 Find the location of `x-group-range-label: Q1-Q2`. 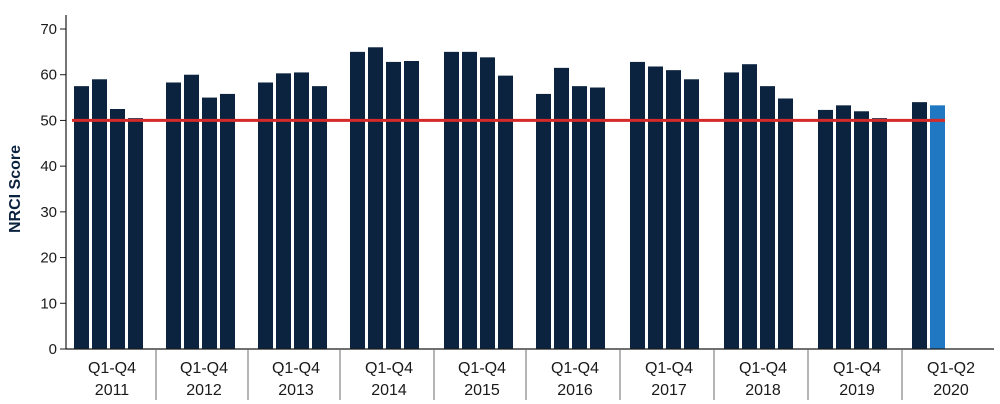

x-group-range-label: Q1-Q2 is located at coordinates (951, 368).